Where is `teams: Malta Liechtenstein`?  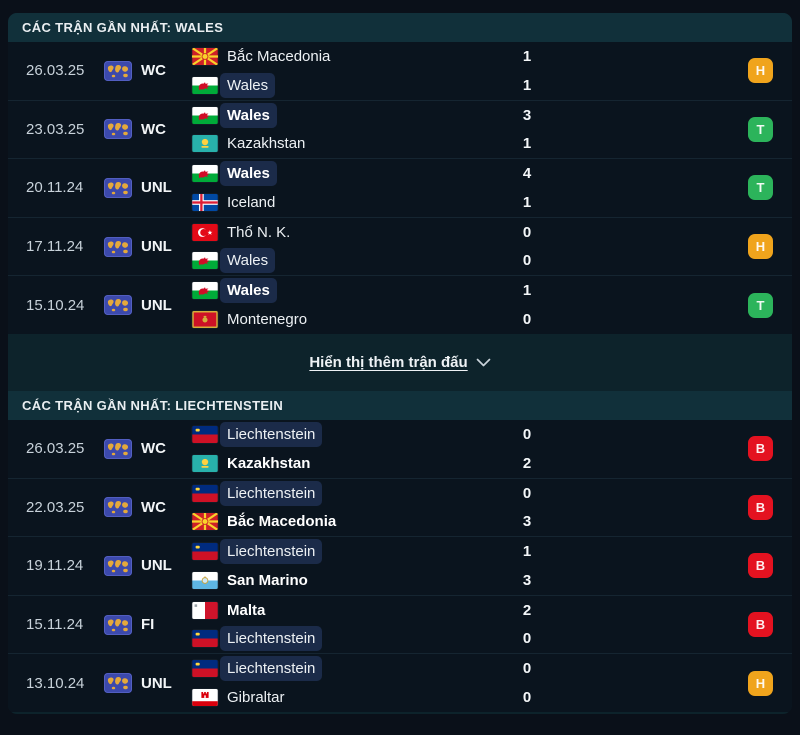 teams: Malta Liechtenstein is located at coordinates (353, 624).